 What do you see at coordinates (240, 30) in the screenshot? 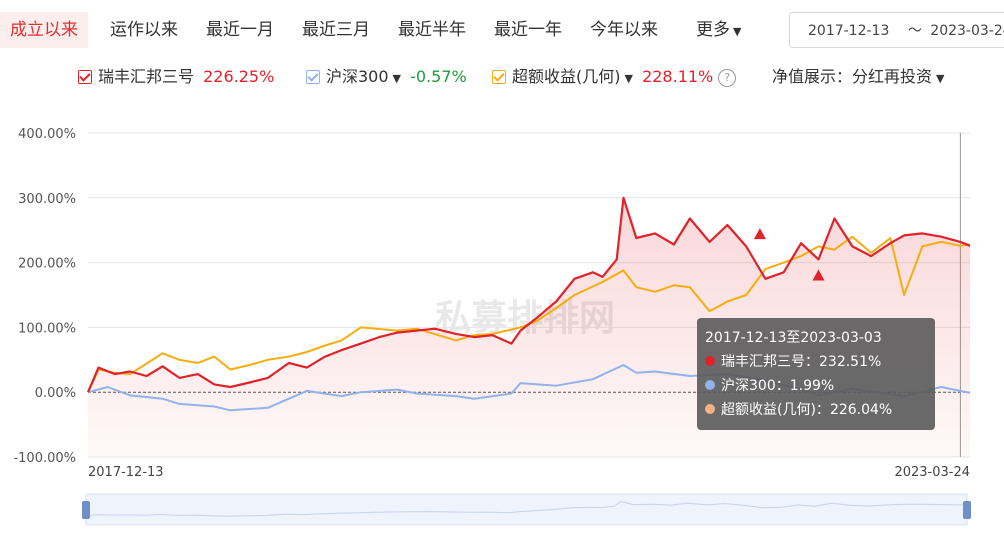
I see `tab-last-month: 最近一月` at bounding box center [240, 30].